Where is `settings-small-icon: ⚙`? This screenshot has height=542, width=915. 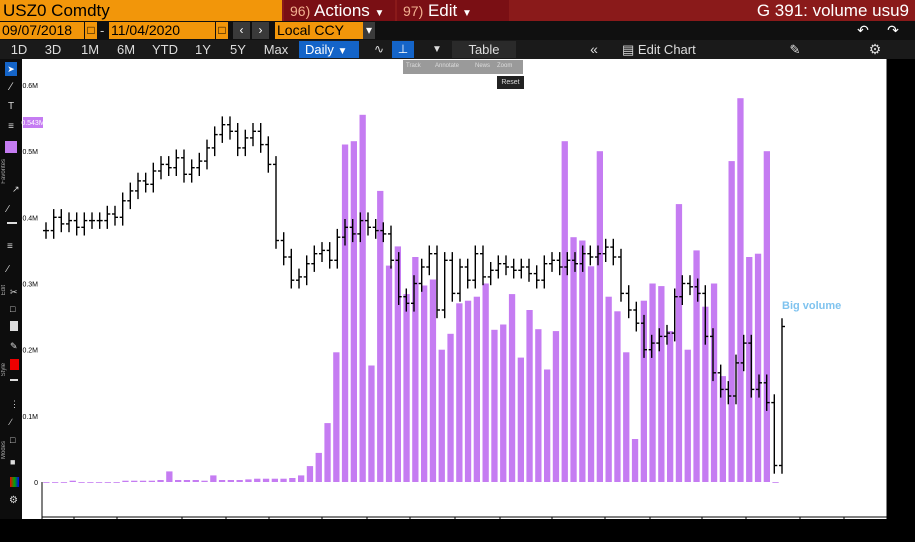
settings-small-icon: ⚙ is located at coordinates (13, 500).